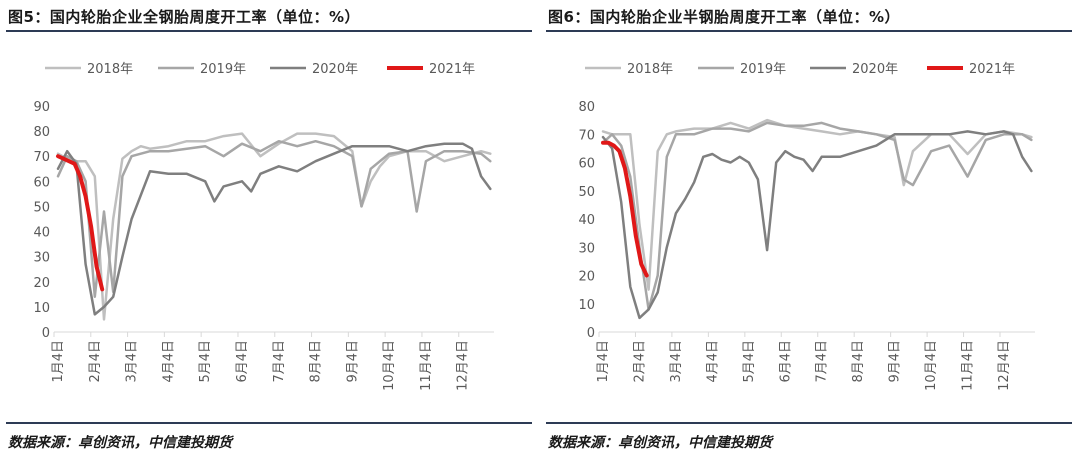 The image size is (1080, 458). Describe the element at coordinates (724, 17) in the screenshot. I see `chart-title: 图6：国内轮胎企业半钢胎周度开工率（单位：%）` at that location.